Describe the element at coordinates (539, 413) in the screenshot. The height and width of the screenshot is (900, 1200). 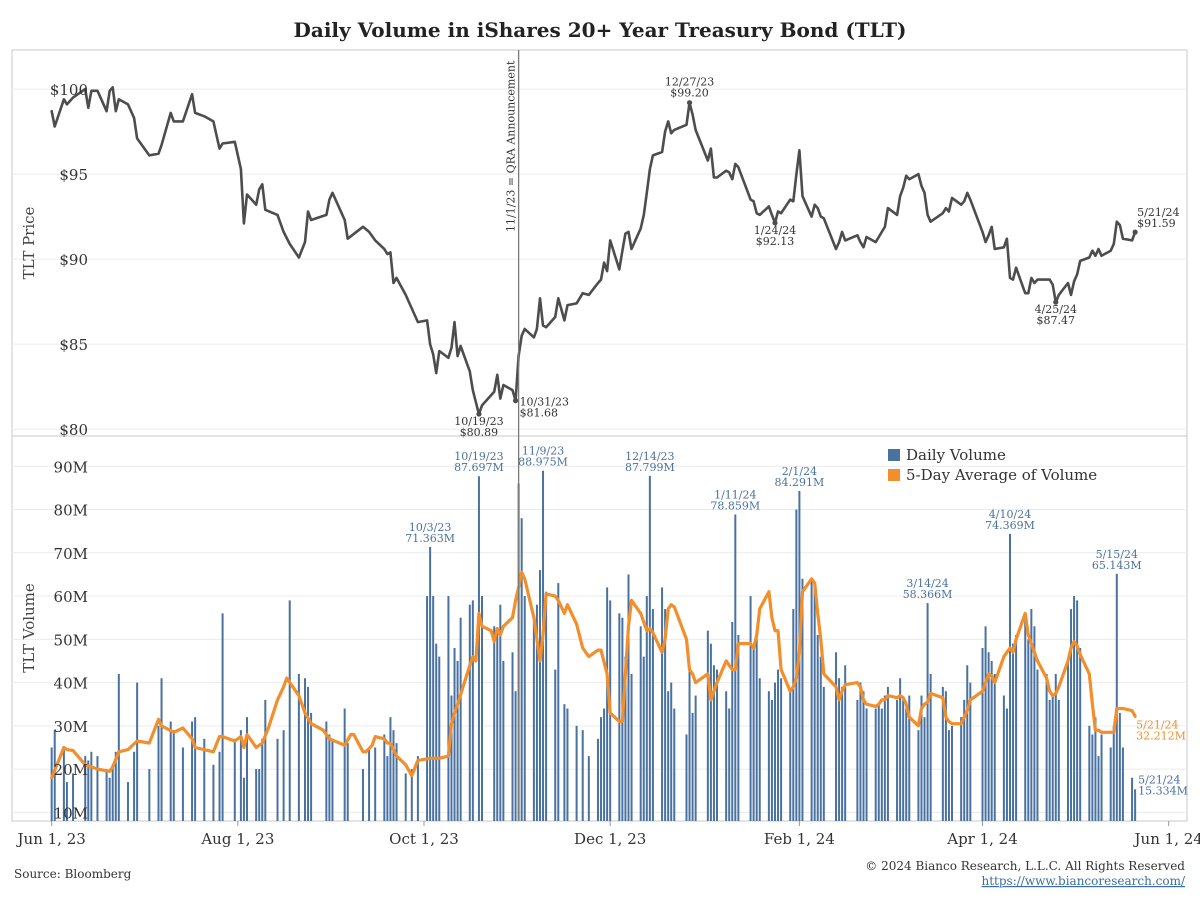
I see `price-annotation-value: $81.68` at that location.